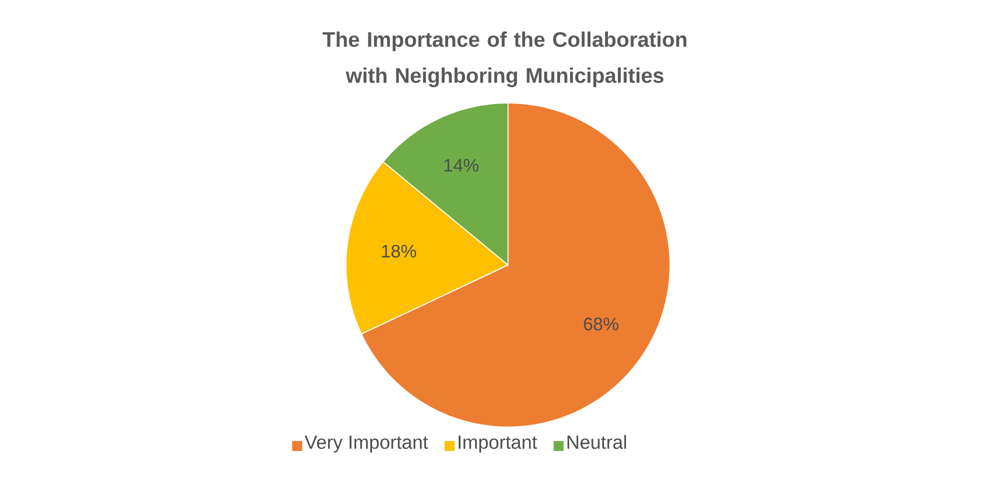 Image resolution: width=988 pixels, height=479 pixels. Describe the element at coordinates (461, 165) in the screenshot. I see `data-label: 14%` at that location.